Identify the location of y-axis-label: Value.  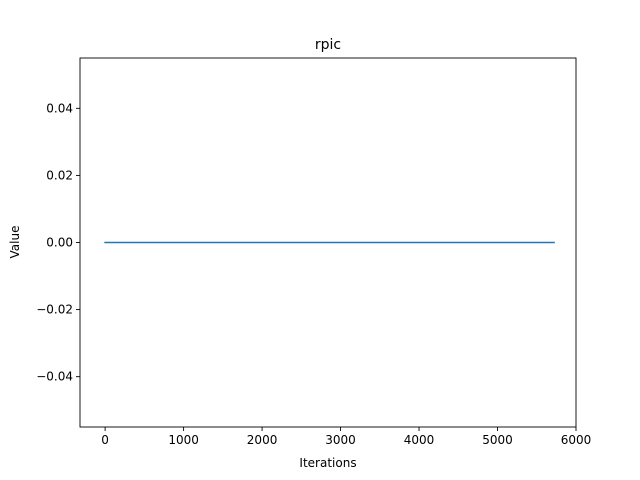
(15, 242).